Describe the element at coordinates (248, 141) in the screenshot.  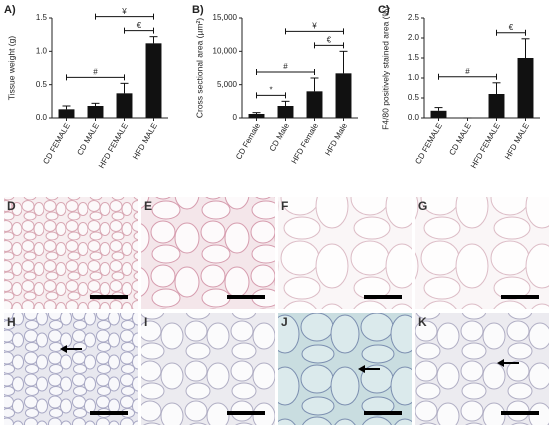
I see `x-tick-label: CD Female` at that location.